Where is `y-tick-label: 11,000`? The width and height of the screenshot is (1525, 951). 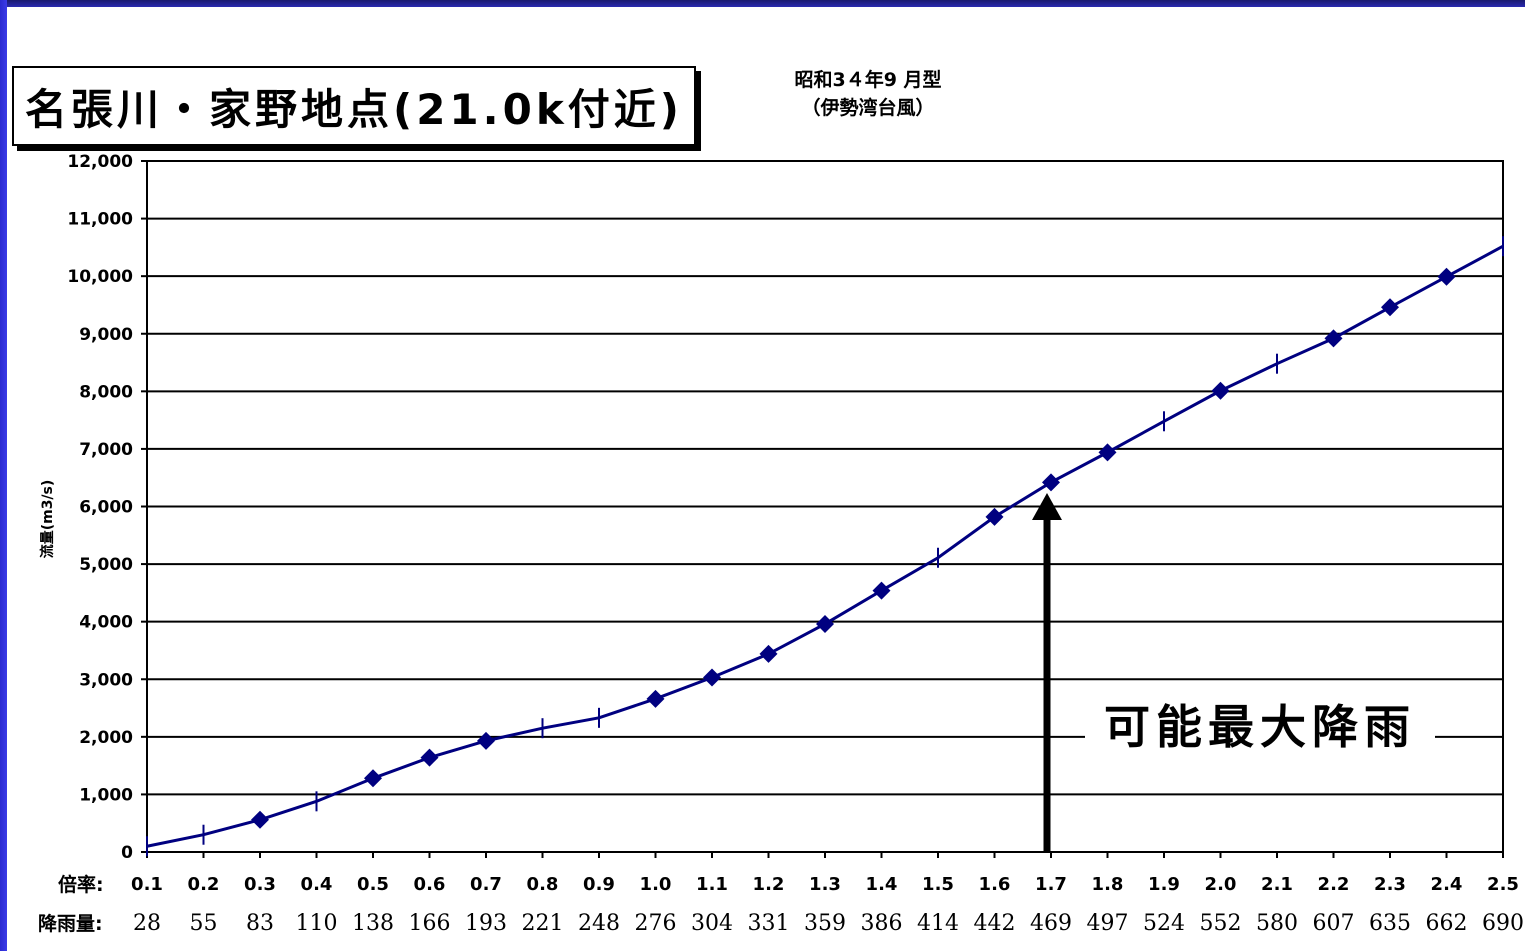 y-tick-label: 11,000 is located at coordinates (100, 220).